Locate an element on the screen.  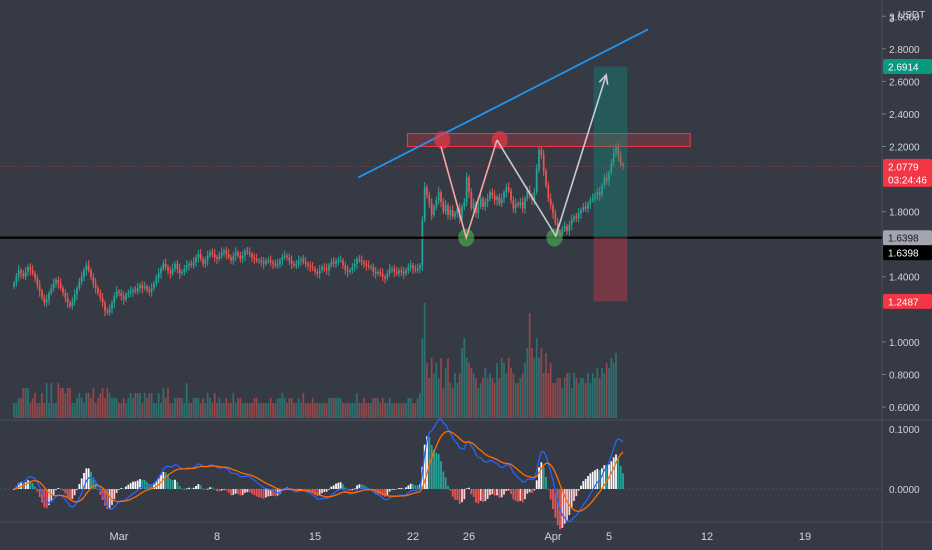
top-marker is located at coordinates (442, 140).